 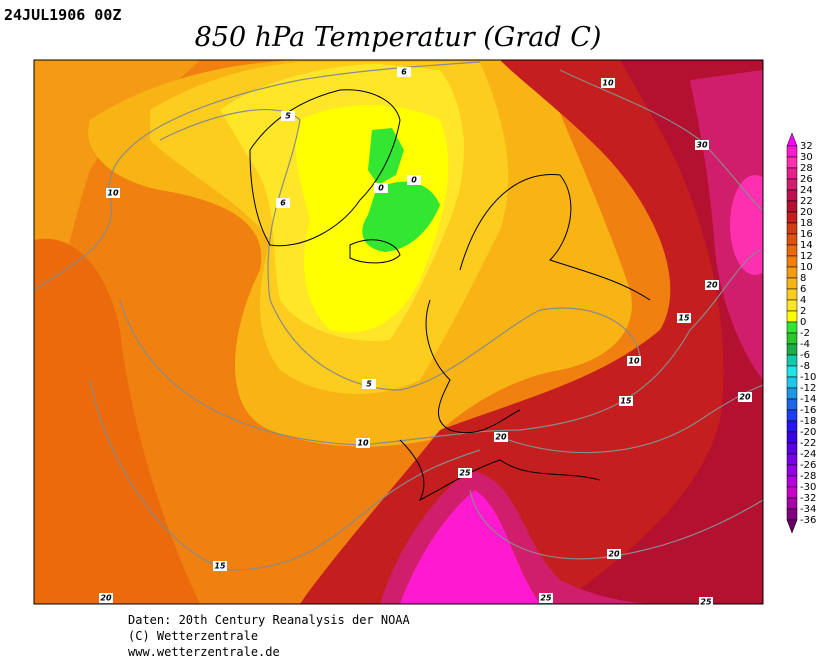 I want to click on colorbar-label: -2, so click(x=805, y=333).